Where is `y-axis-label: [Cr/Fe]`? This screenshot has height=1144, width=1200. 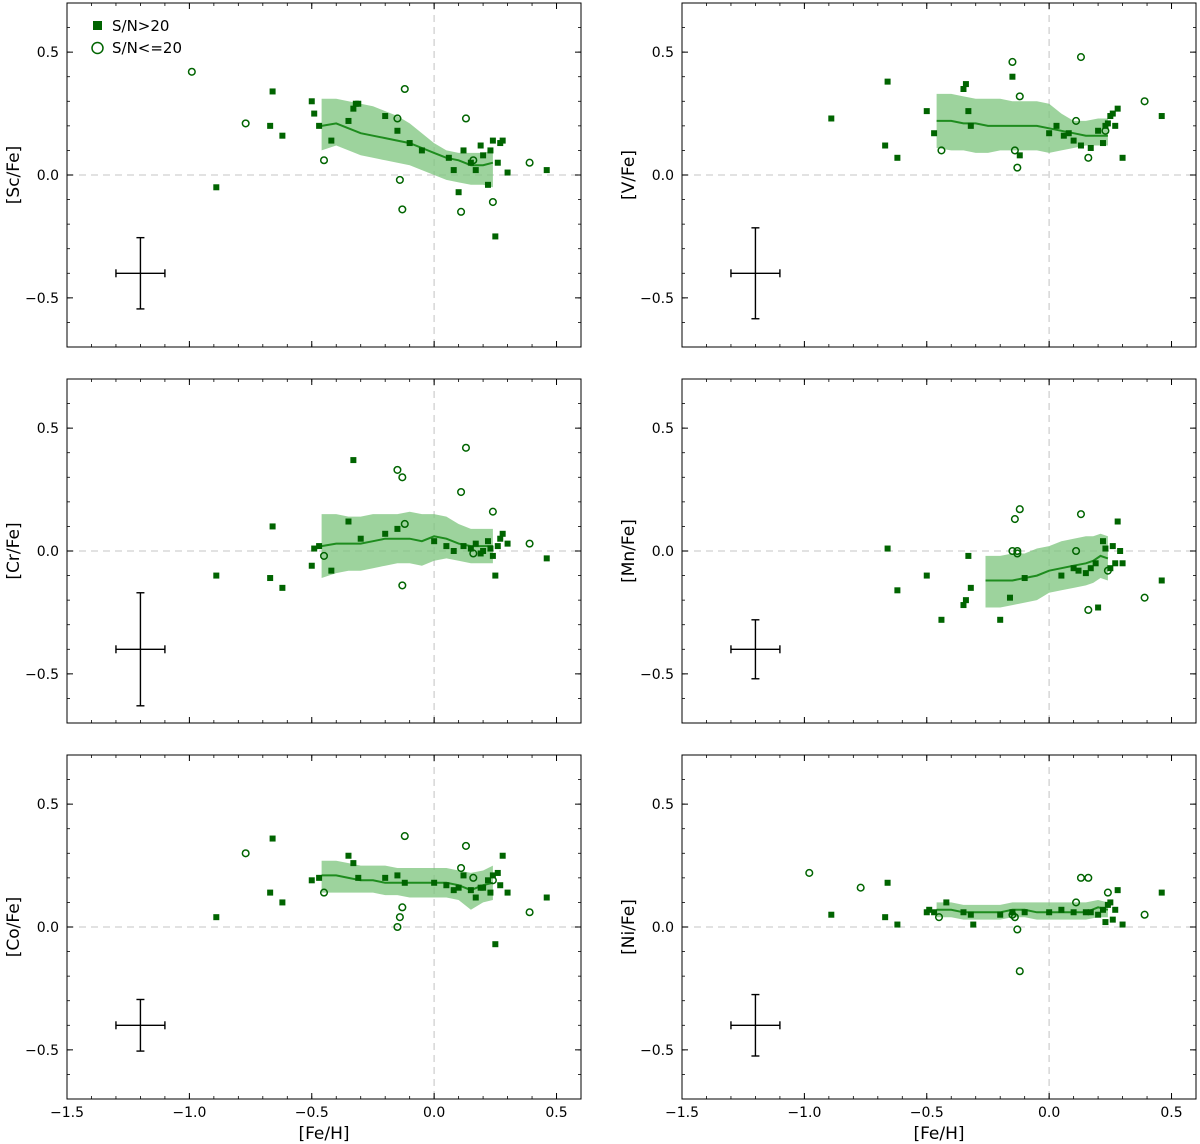 y-axis-label: [Cr/Fe] is located at coordinates (14, 550).